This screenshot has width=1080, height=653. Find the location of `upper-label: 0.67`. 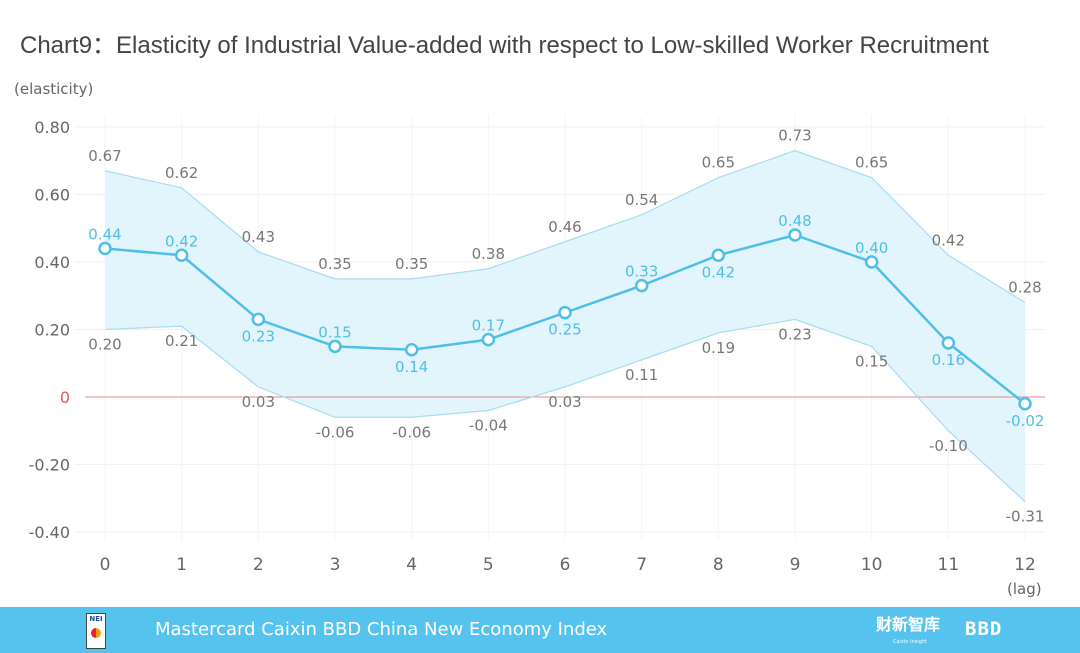

upper-label: 0.67 is located at coordinates (104, 156).